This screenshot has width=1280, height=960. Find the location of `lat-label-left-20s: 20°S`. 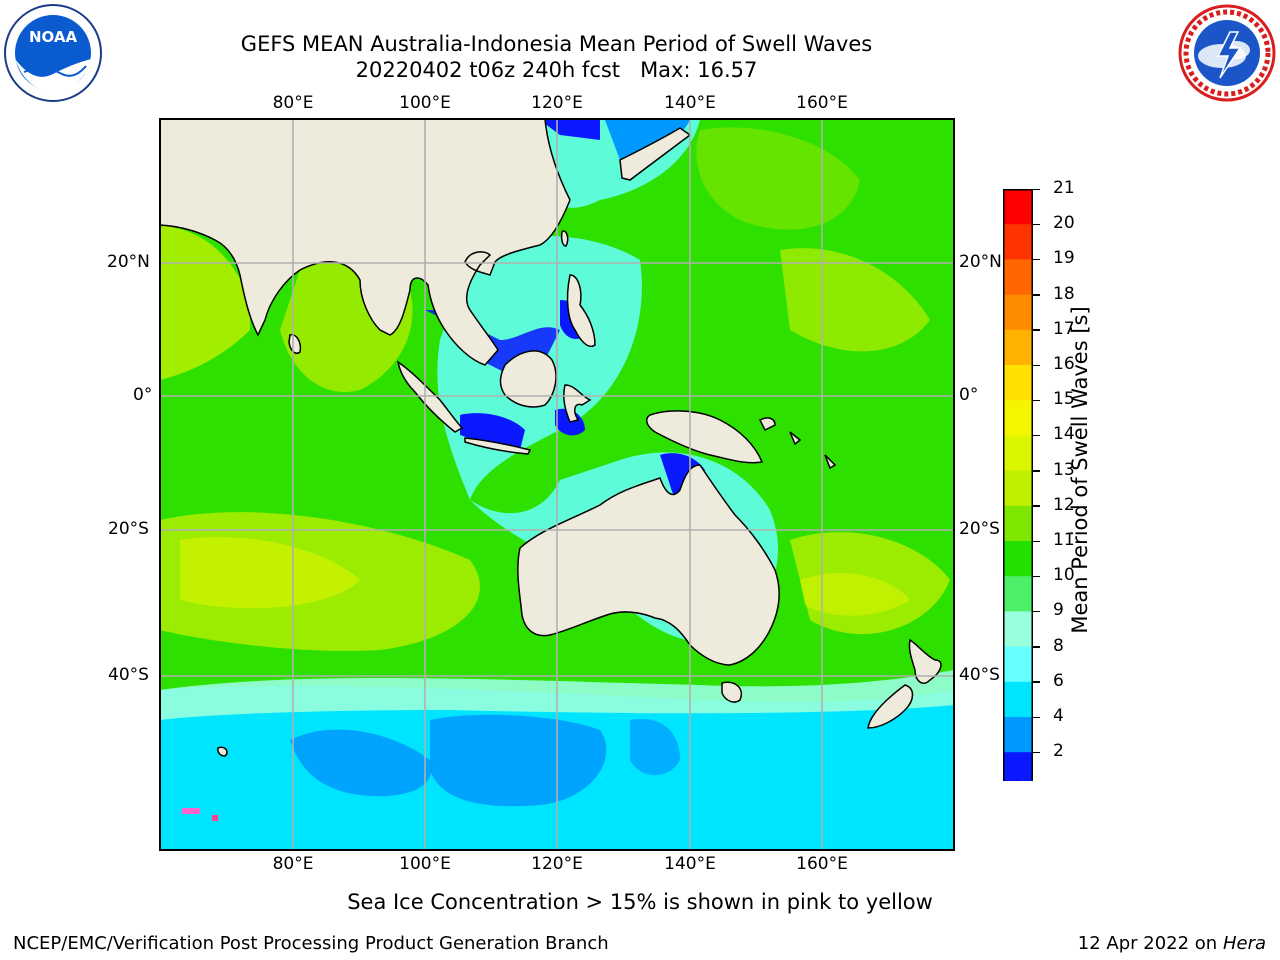

lat-label-left-20s: 20°S is located at coordinates (128, 529).